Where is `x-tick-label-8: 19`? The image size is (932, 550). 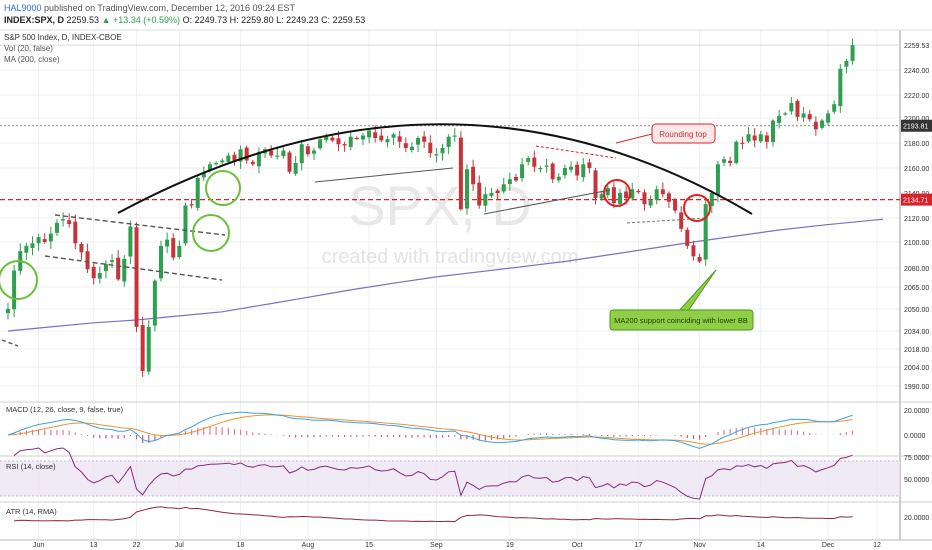 x-tick-label-8: 19 is located at coordinates (510, 545).